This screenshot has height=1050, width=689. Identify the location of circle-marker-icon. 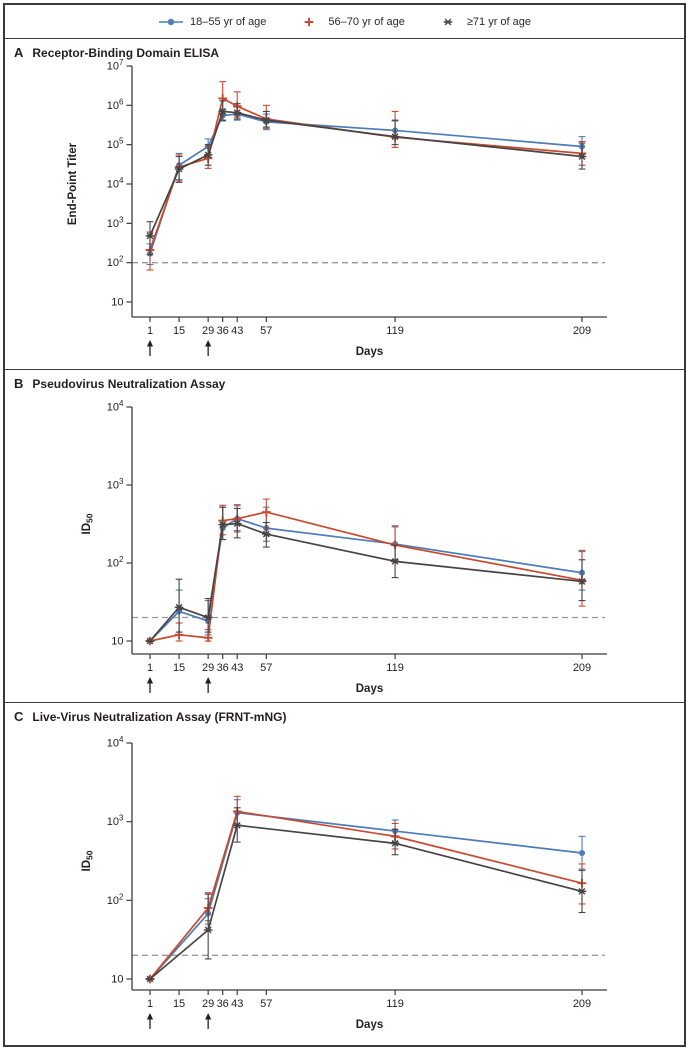
(582, 852).